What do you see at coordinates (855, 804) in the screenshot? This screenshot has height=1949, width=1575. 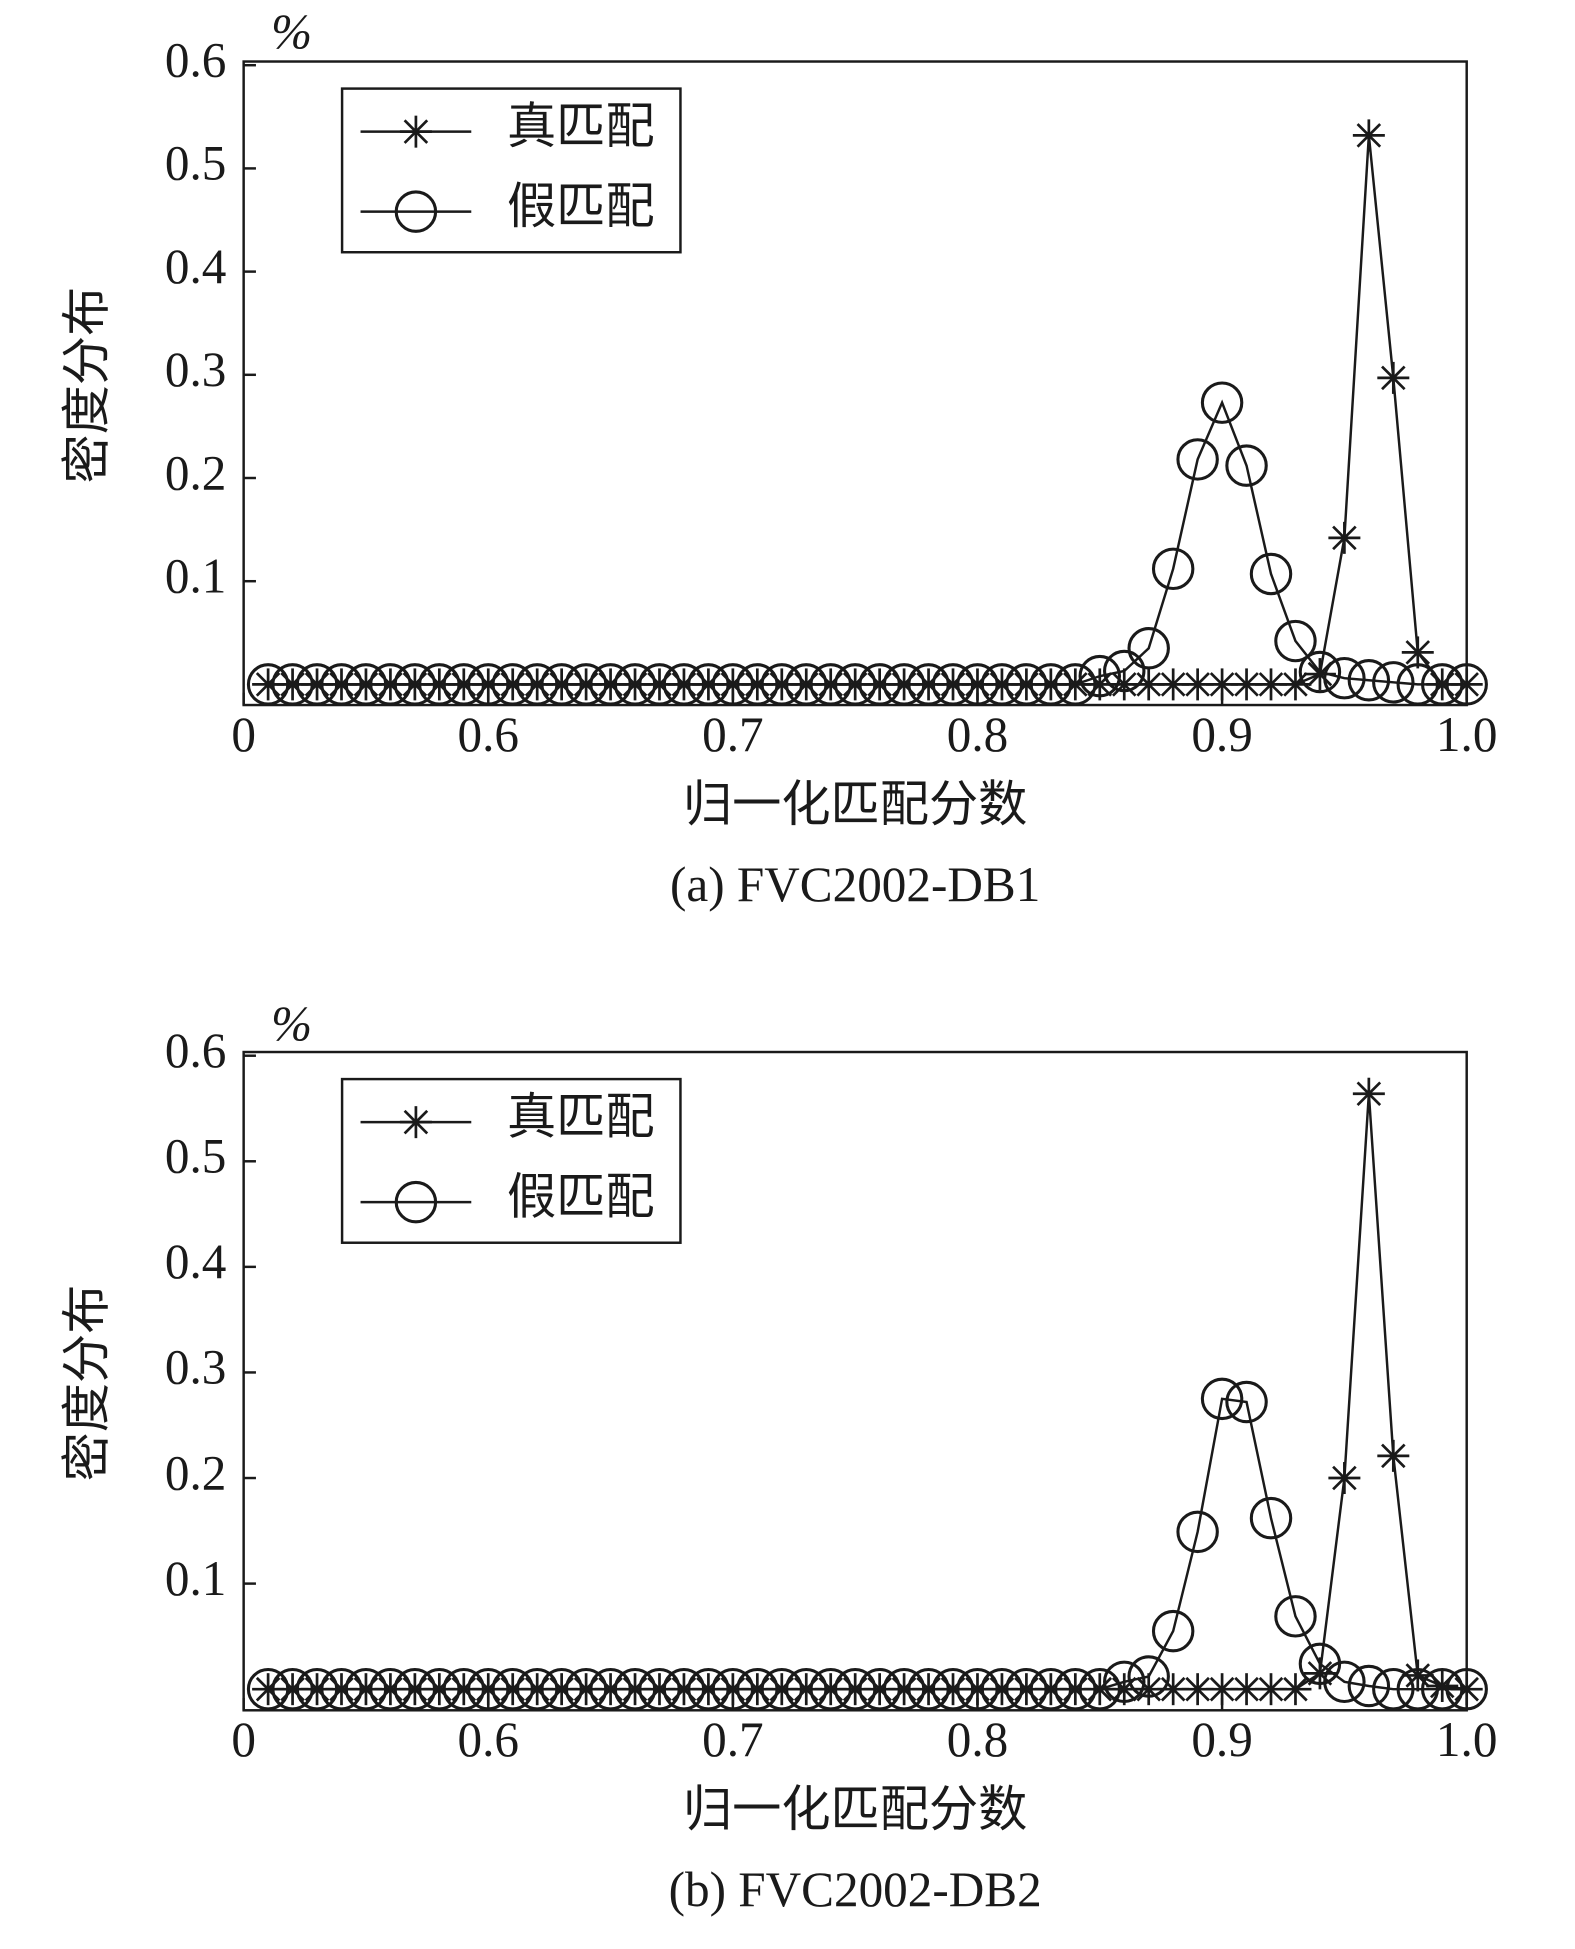 I see `x-axis-label: 归一化匹配分数` at bounding box center [855, 804].